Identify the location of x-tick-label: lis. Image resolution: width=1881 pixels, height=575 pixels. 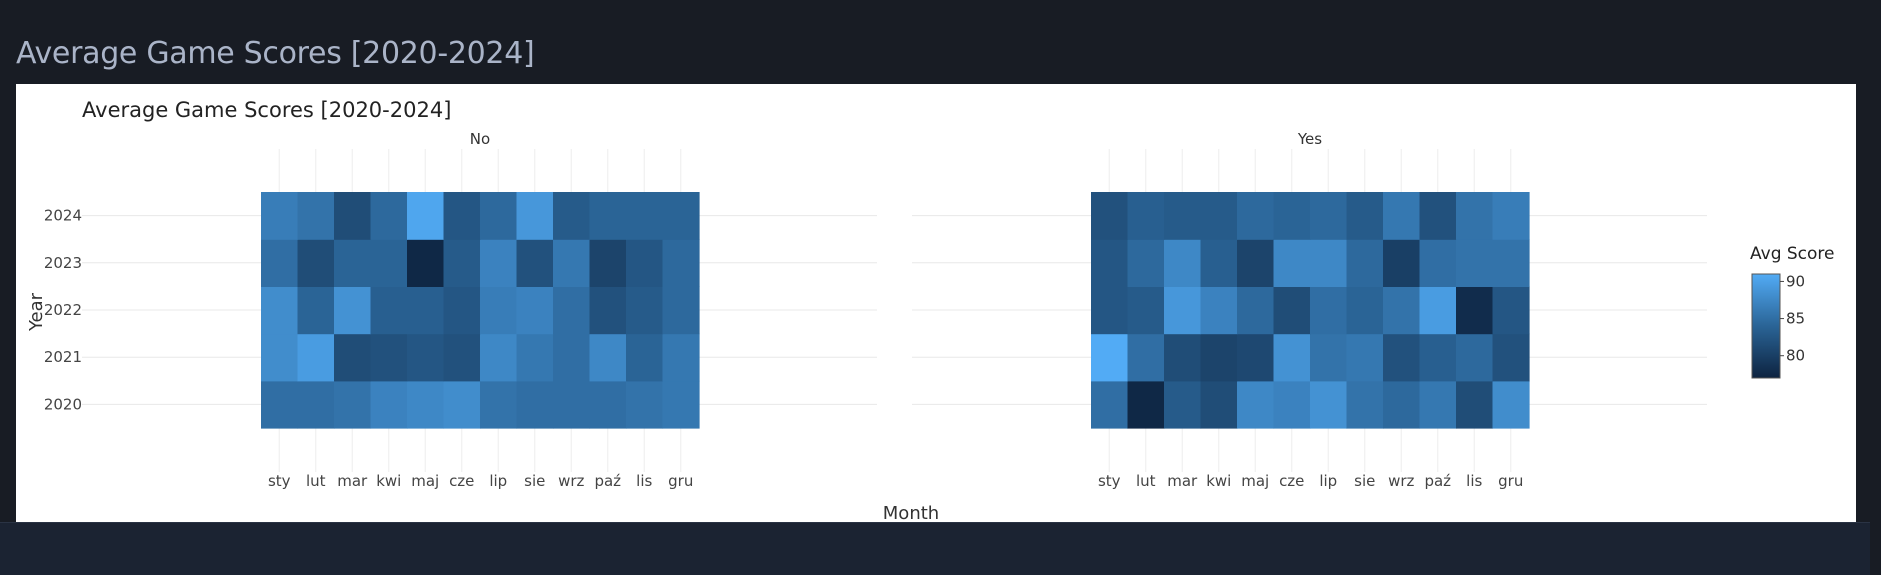
(1474, 481).